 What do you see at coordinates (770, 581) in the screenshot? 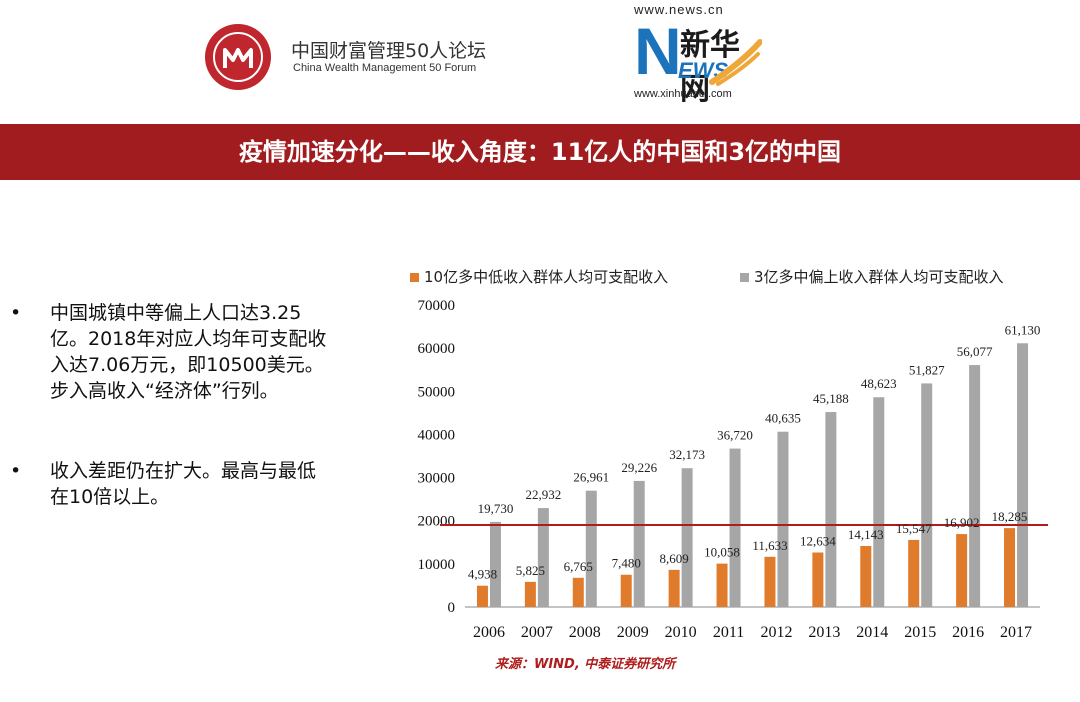
I see `bar-low-2012` at bounding box center [770, 581].